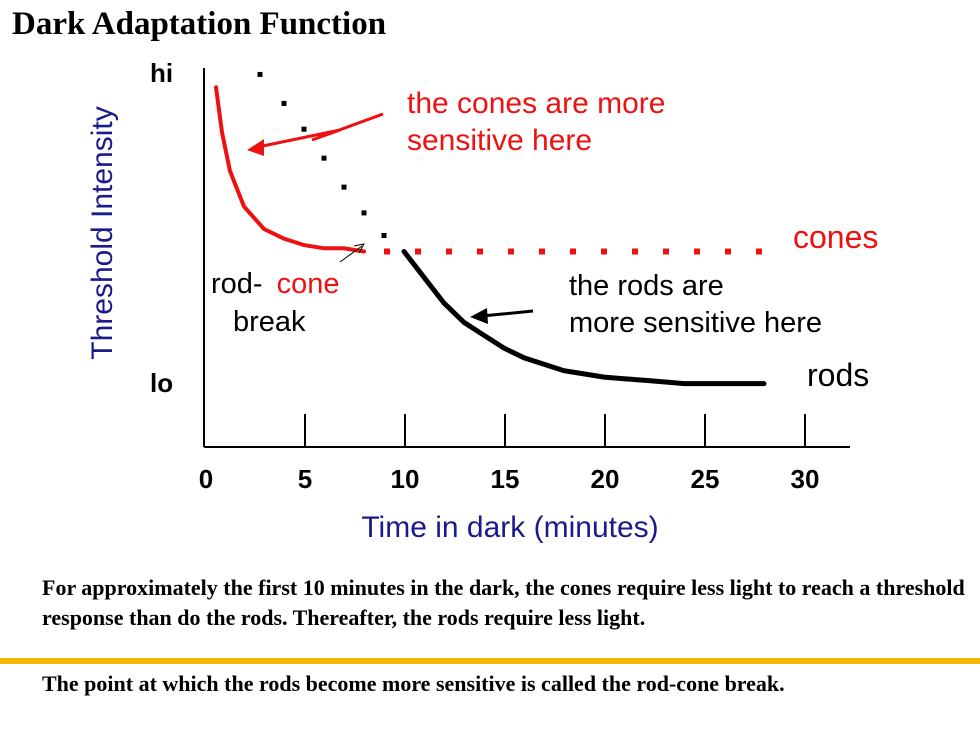 This screenshot has height=735, width=980. Describe the element at coordinates (237, 284) in the screenshot. I see `rod-word: rod-` at that location.